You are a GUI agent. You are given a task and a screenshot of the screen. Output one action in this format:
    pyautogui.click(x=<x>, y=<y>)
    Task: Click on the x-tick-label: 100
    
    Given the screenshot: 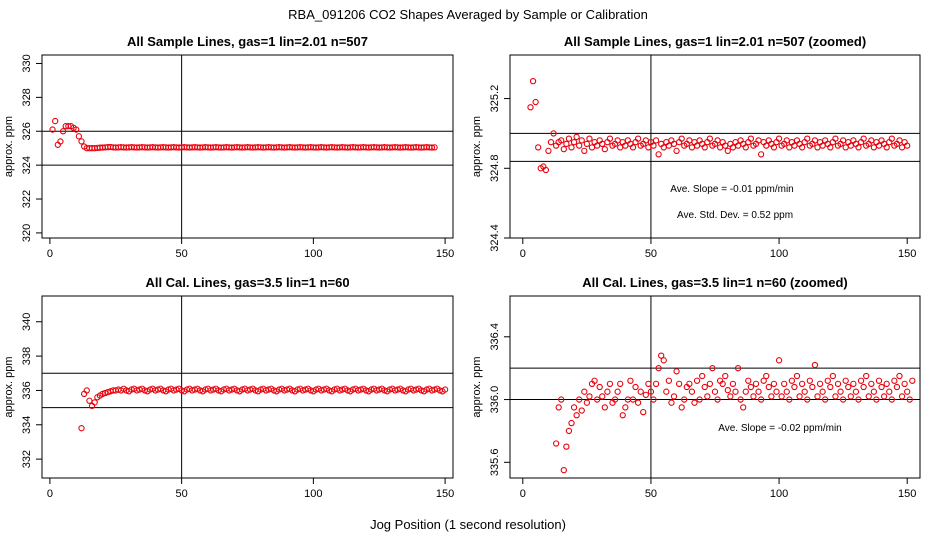 What is the action you would take?
    pyautogui.click(x=779, y=494)
    